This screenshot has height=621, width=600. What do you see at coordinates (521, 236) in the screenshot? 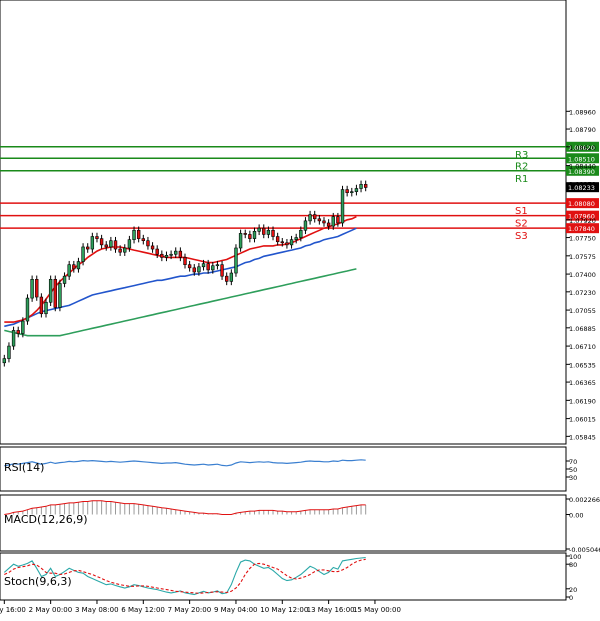
I see `level-name-s3: S3` at bounding box center [521, 236].